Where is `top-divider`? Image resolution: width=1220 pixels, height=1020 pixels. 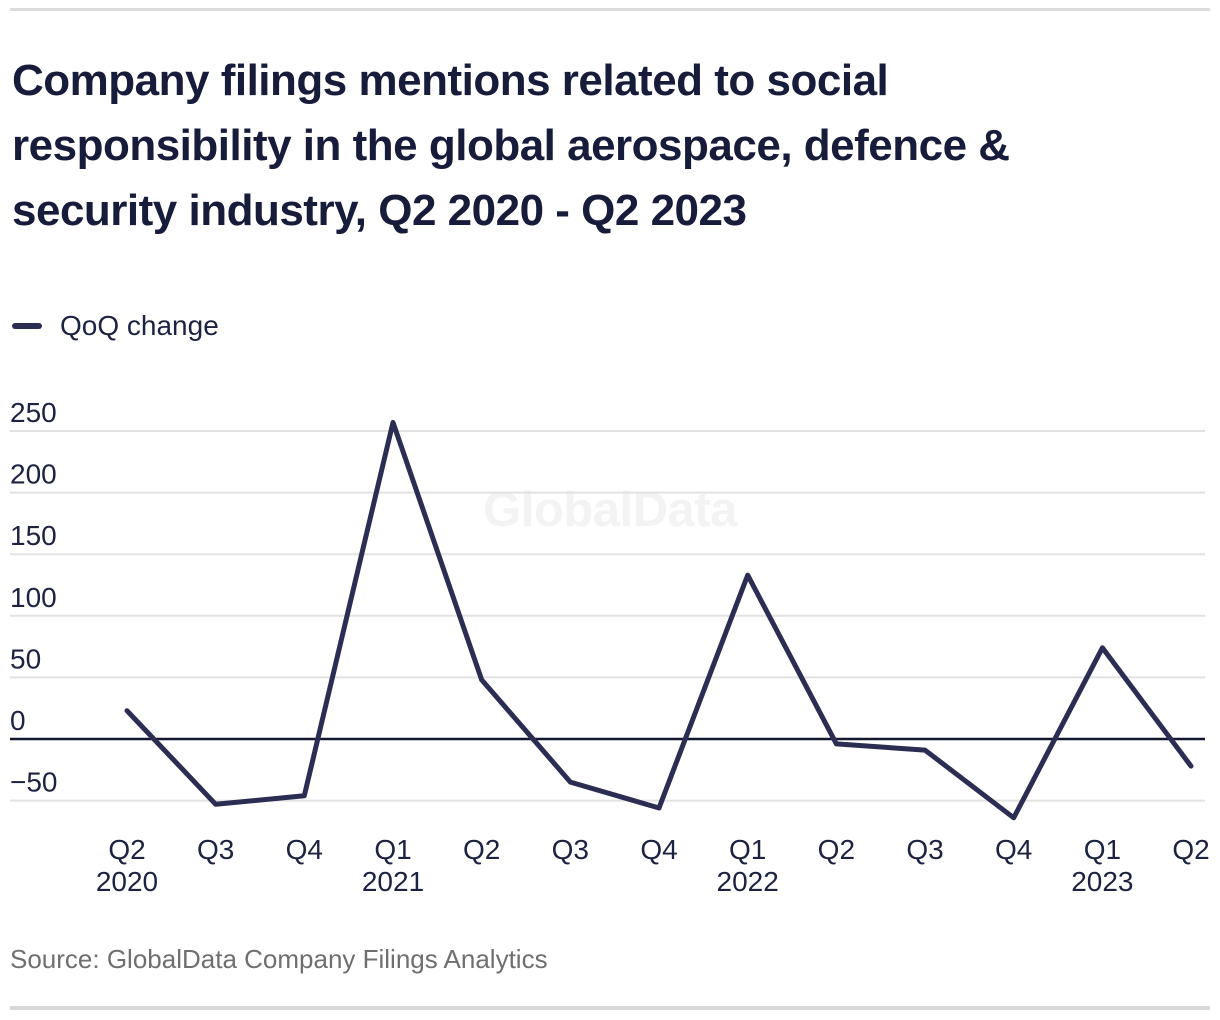
top-divider is located at coordinates (610, 9).